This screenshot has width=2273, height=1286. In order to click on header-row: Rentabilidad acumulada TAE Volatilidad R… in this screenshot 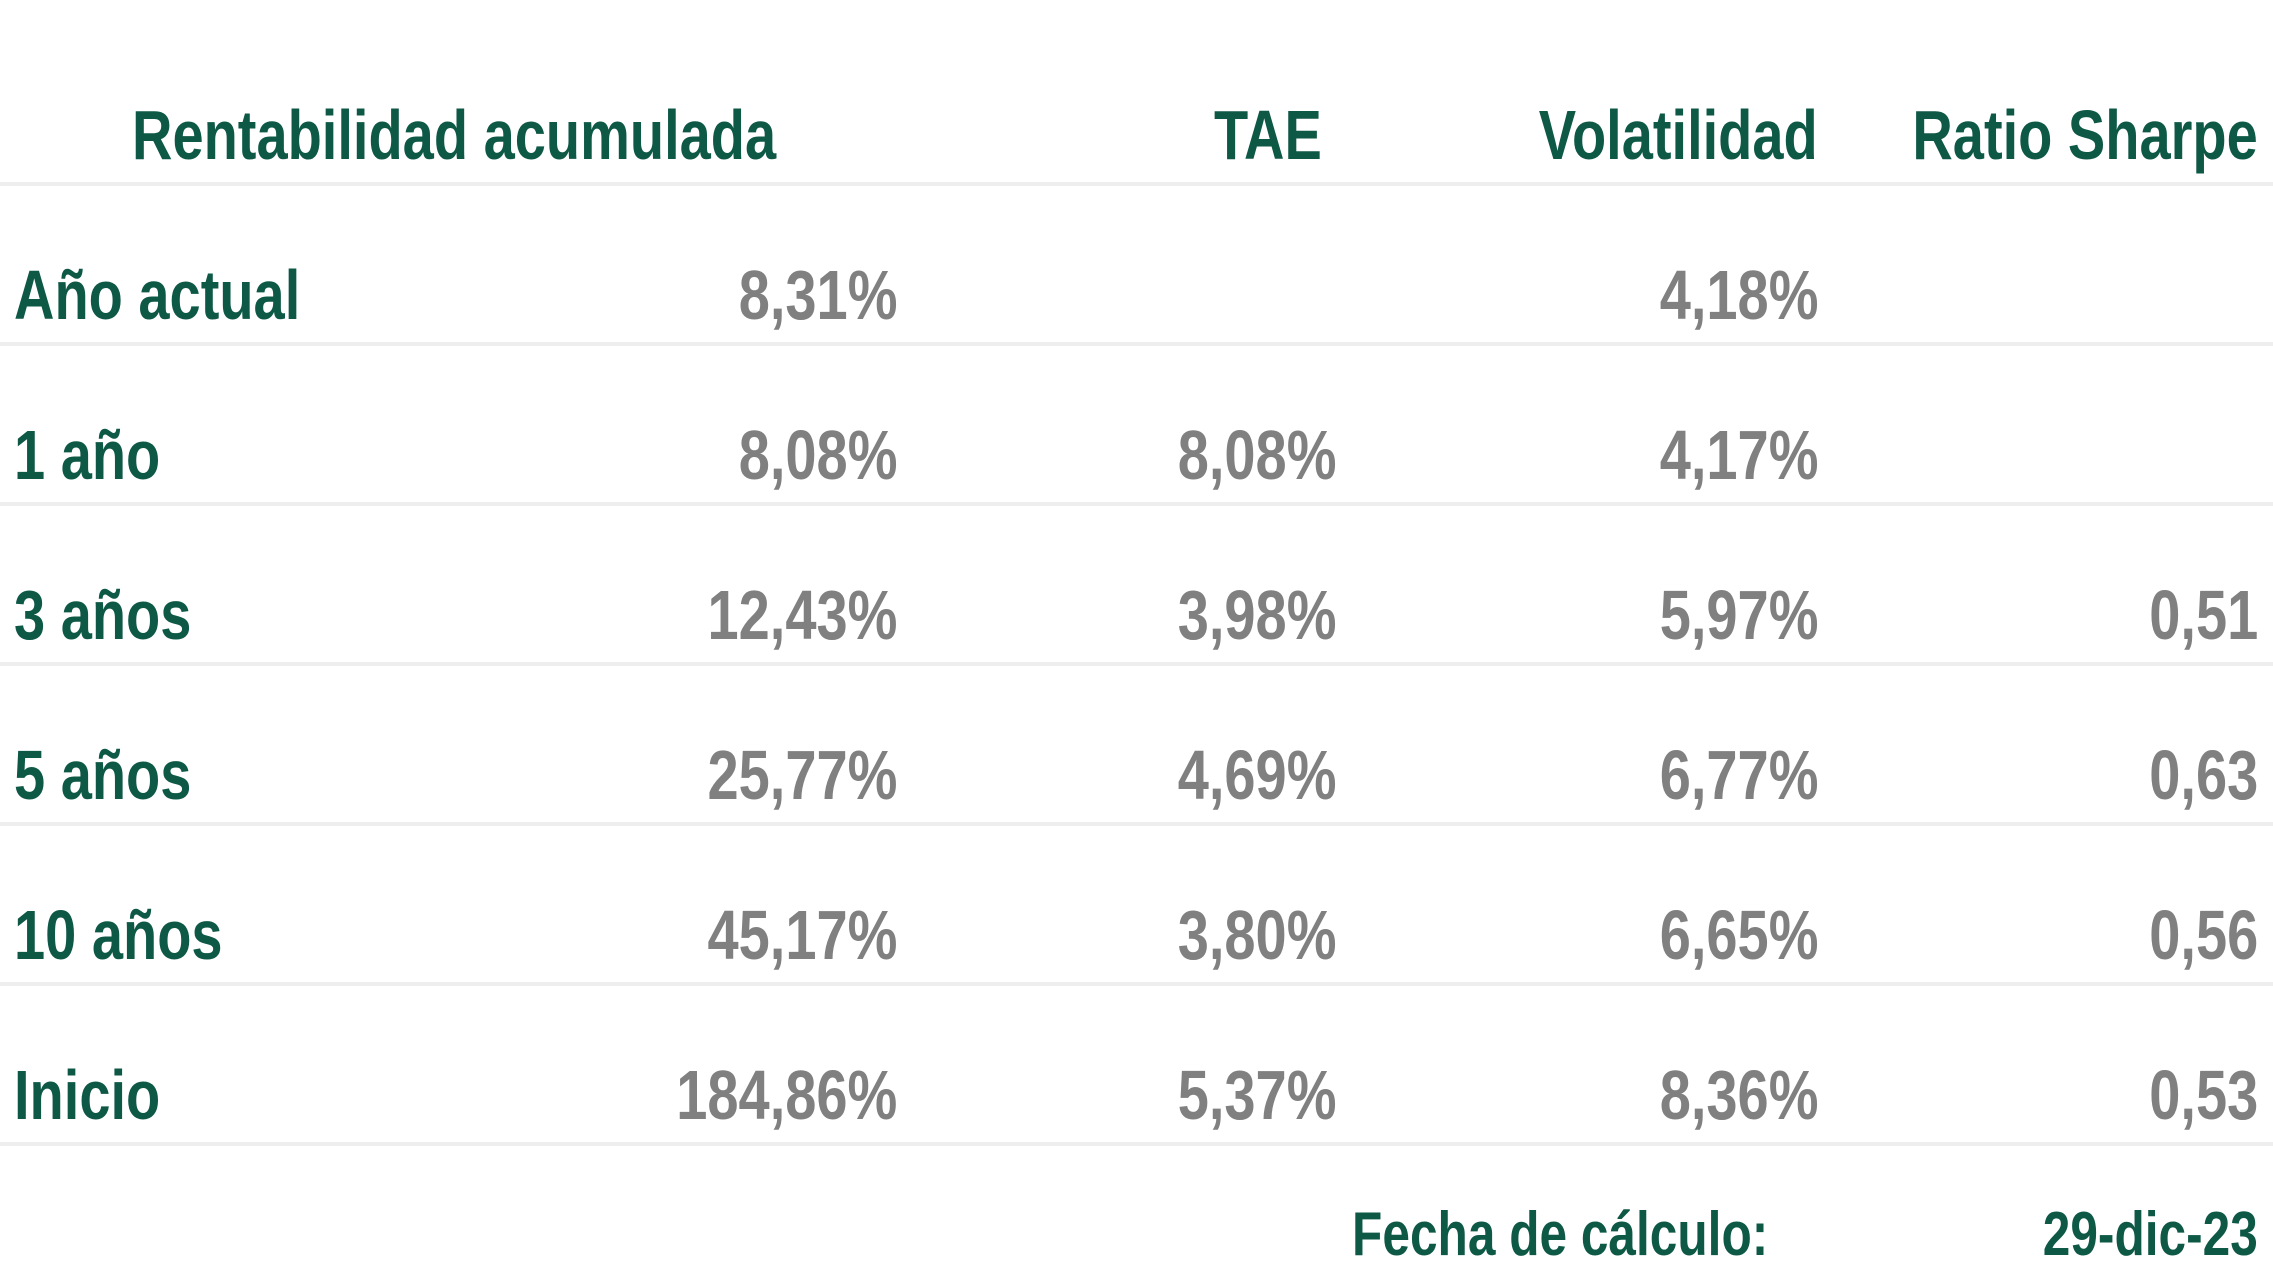, I will do `click(1136, 106)`.